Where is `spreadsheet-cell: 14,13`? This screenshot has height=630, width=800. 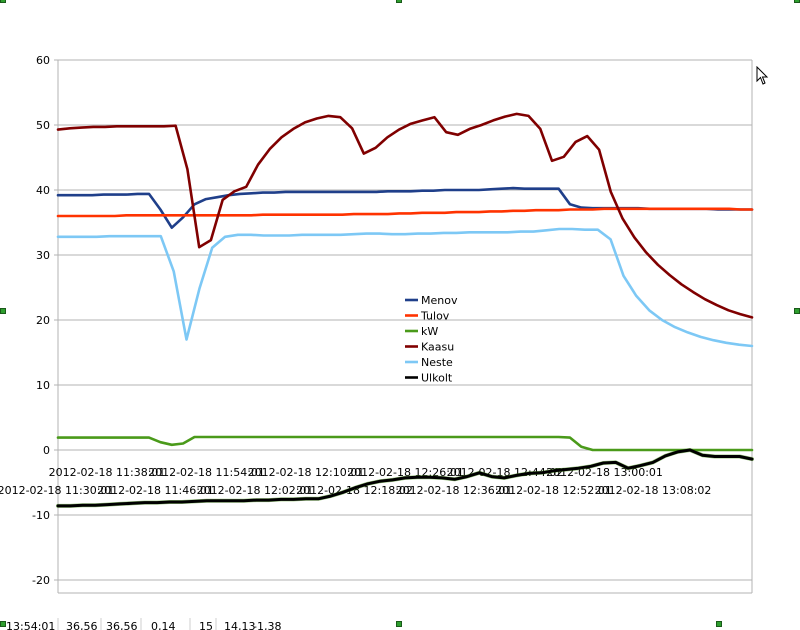 spreadsheet-cell: 14,13 is located at coordinates (240, 625).